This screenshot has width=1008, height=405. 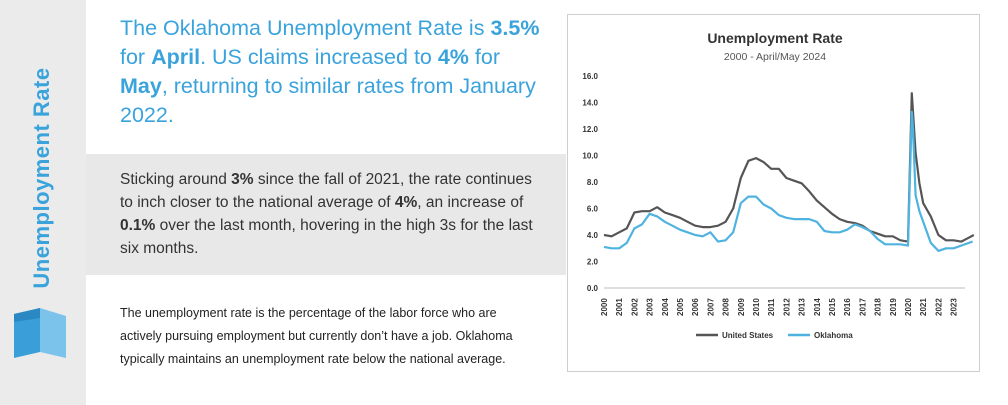 I want to click on x-tick-label: 2005, so click(x=680, y=307).